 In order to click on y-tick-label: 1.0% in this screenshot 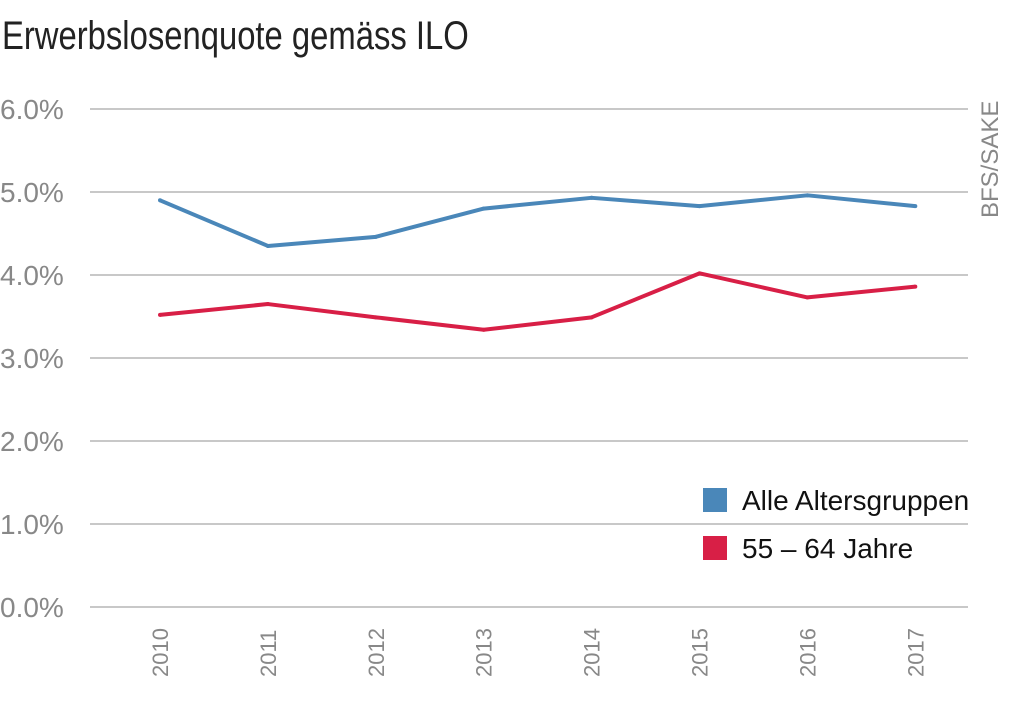, I will do `click(32, 524)`.